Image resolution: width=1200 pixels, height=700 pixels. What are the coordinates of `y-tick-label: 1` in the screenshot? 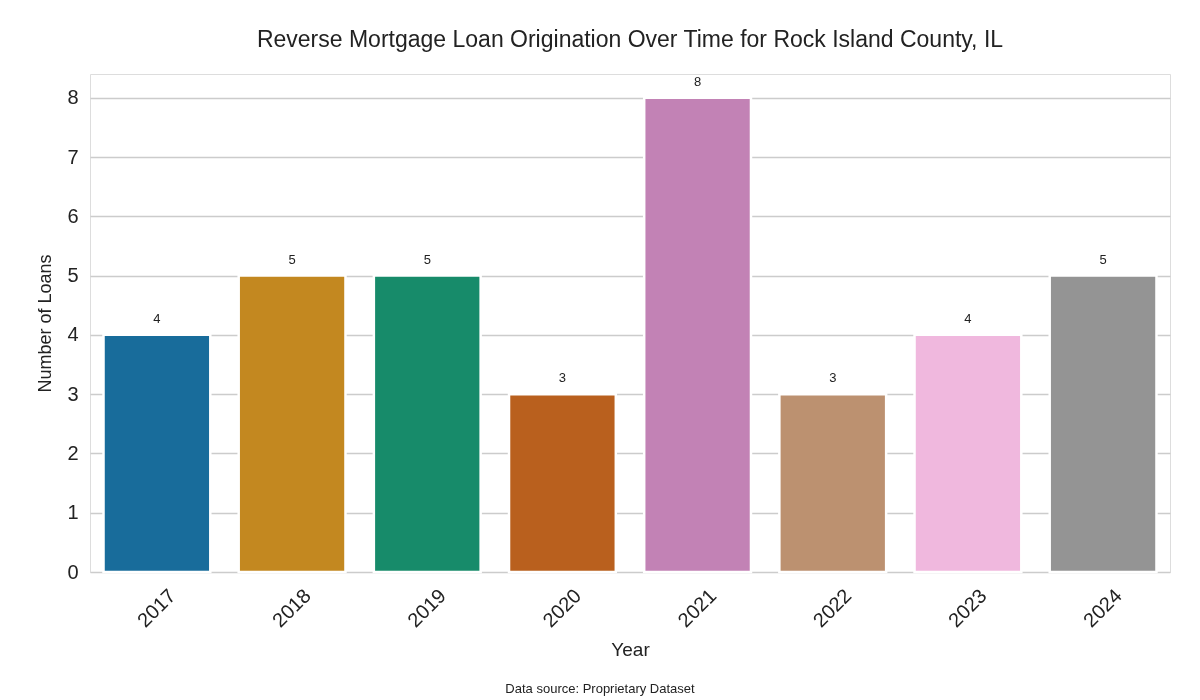 It's located at (73, 512).